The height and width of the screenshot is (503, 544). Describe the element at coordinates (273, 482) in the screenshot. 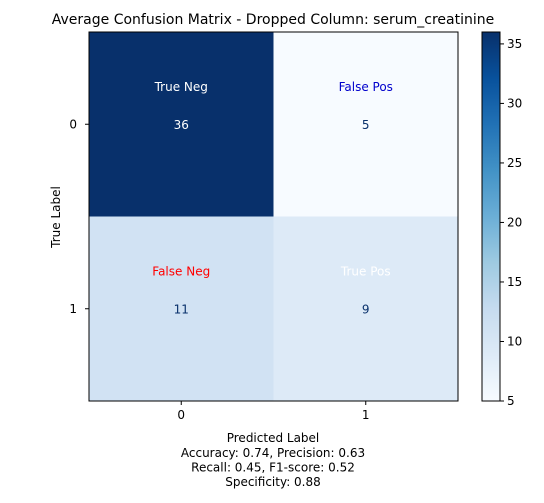

I see `metrics-line: Specificity: 0.88` at that location.